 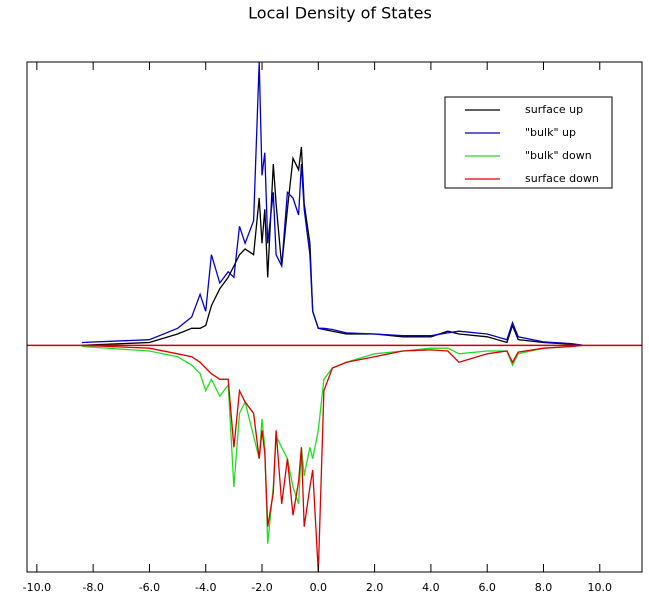 What do you see at coordinates (550, 132) in the screenshot?
I see `legend-label: "bulk" up` at bounding box center [550, 132].